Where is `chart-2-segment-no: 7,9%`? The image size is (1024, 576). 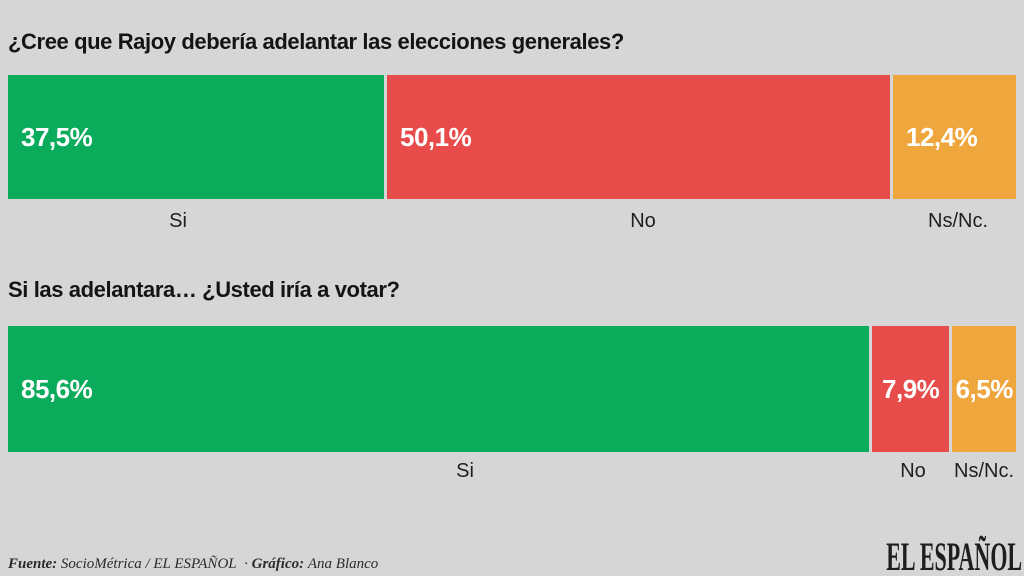
chart-2-segment-no: 7,9% is located at coordinates (910, 389).